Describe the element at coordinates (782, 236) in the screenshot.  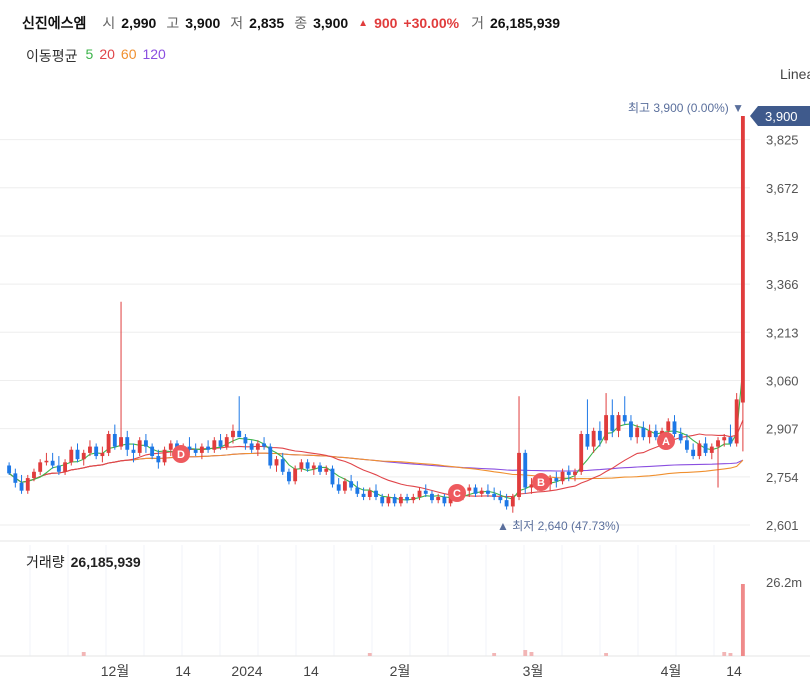
I see `price-tick-label: 3,519` at that location.